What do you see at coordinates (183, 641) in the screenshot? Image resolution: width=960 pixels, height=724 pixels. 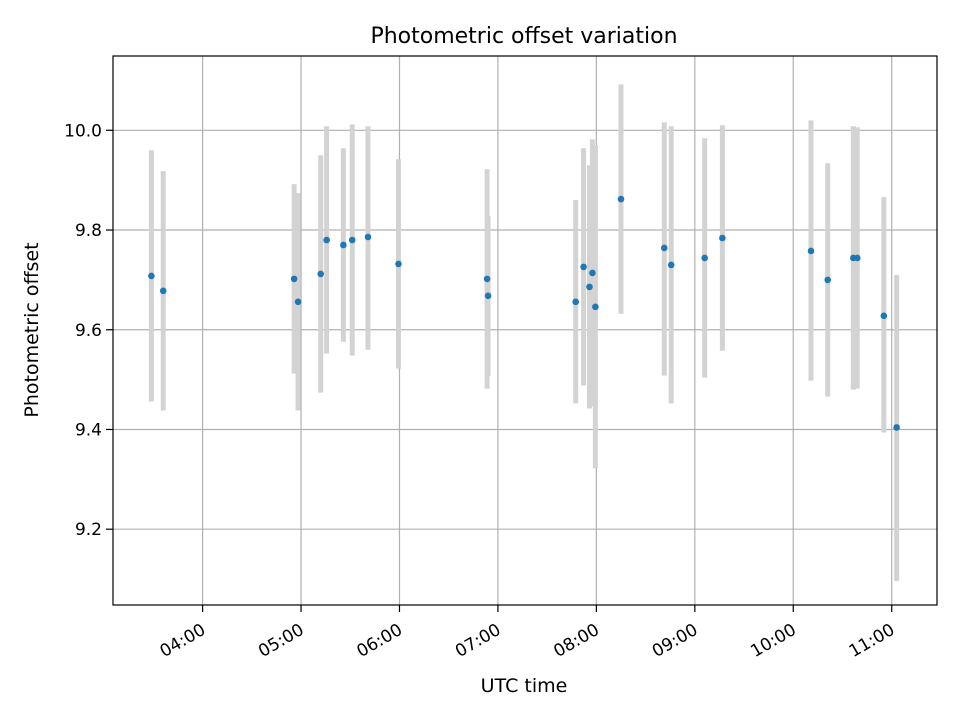 I see `x-tick-label: 04:00` at bounding box center [183, 641].